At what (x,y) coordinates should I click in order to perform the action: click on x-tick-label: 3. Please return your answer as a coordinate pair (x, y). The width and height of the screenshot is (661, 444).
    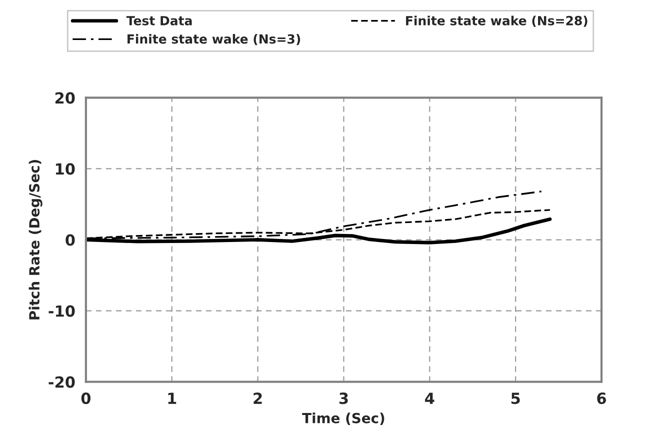
    Looking at the image, I should click on (343, 398).